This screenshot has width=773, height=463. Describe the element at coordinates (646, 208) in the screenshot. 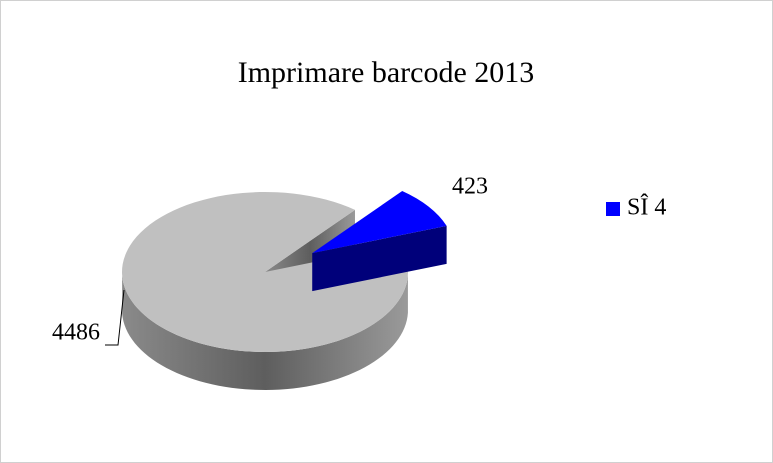

I see `legend-label: SÎ 4` at that location.